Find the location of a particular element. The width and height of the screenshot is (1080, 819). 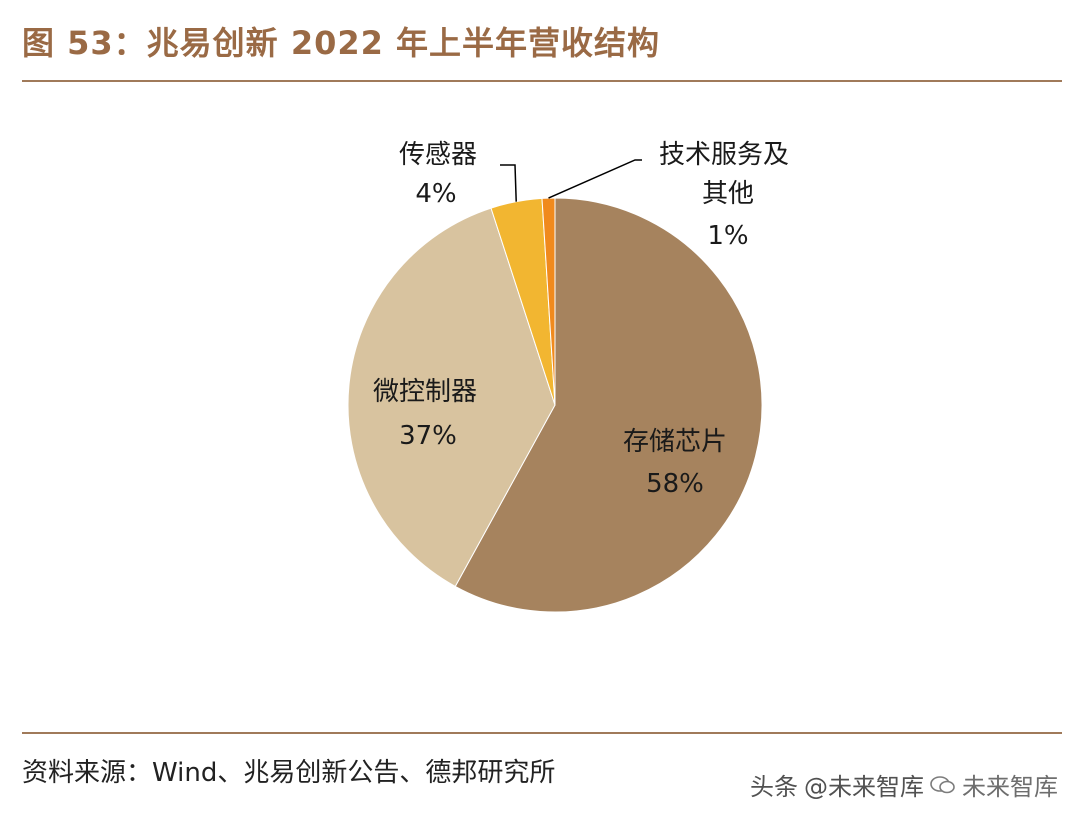

slice-pct-label-2: 4% is located at coordinates (435, 194).